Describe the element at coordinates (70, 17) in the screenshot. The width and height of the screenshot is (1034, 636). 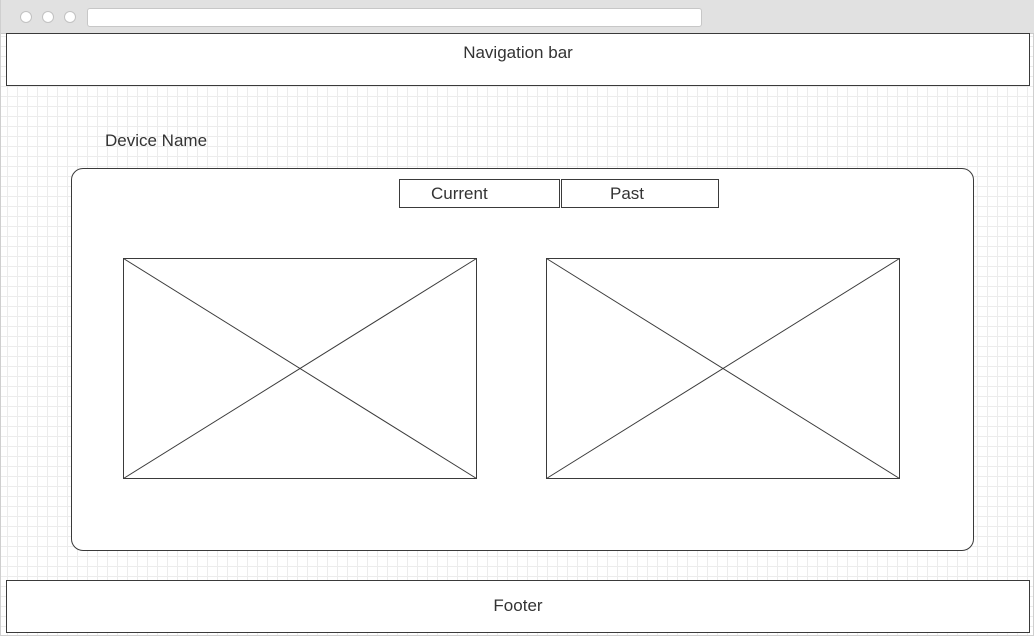
I see `maximize-icon` at that location.